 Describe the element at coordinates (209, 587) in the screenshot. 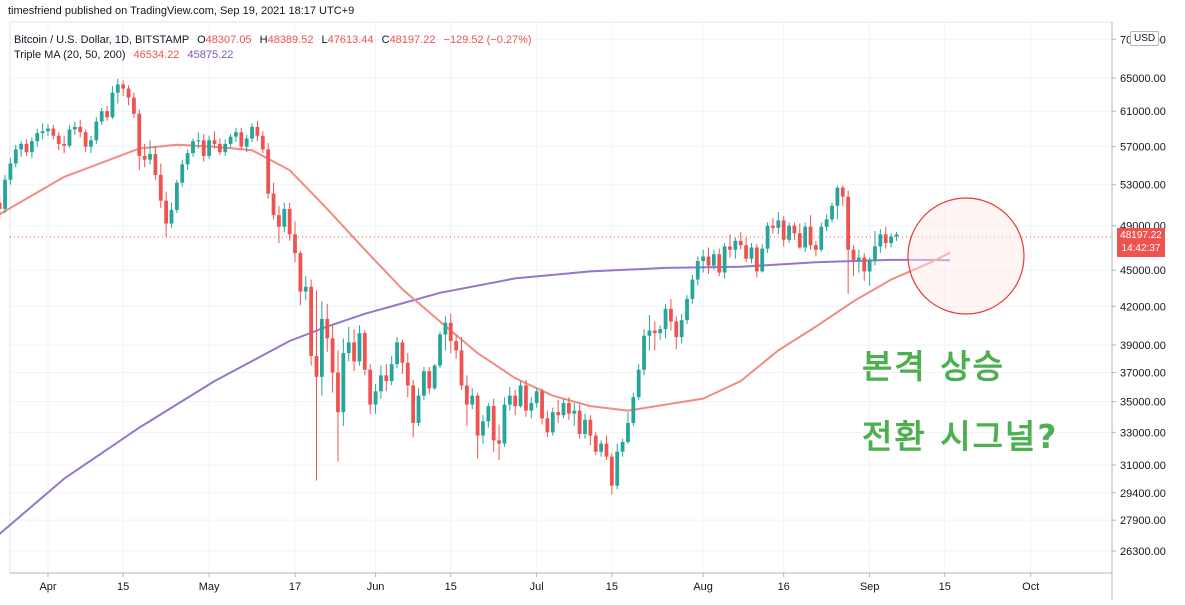

I see `x-tick-label: May` at that location.